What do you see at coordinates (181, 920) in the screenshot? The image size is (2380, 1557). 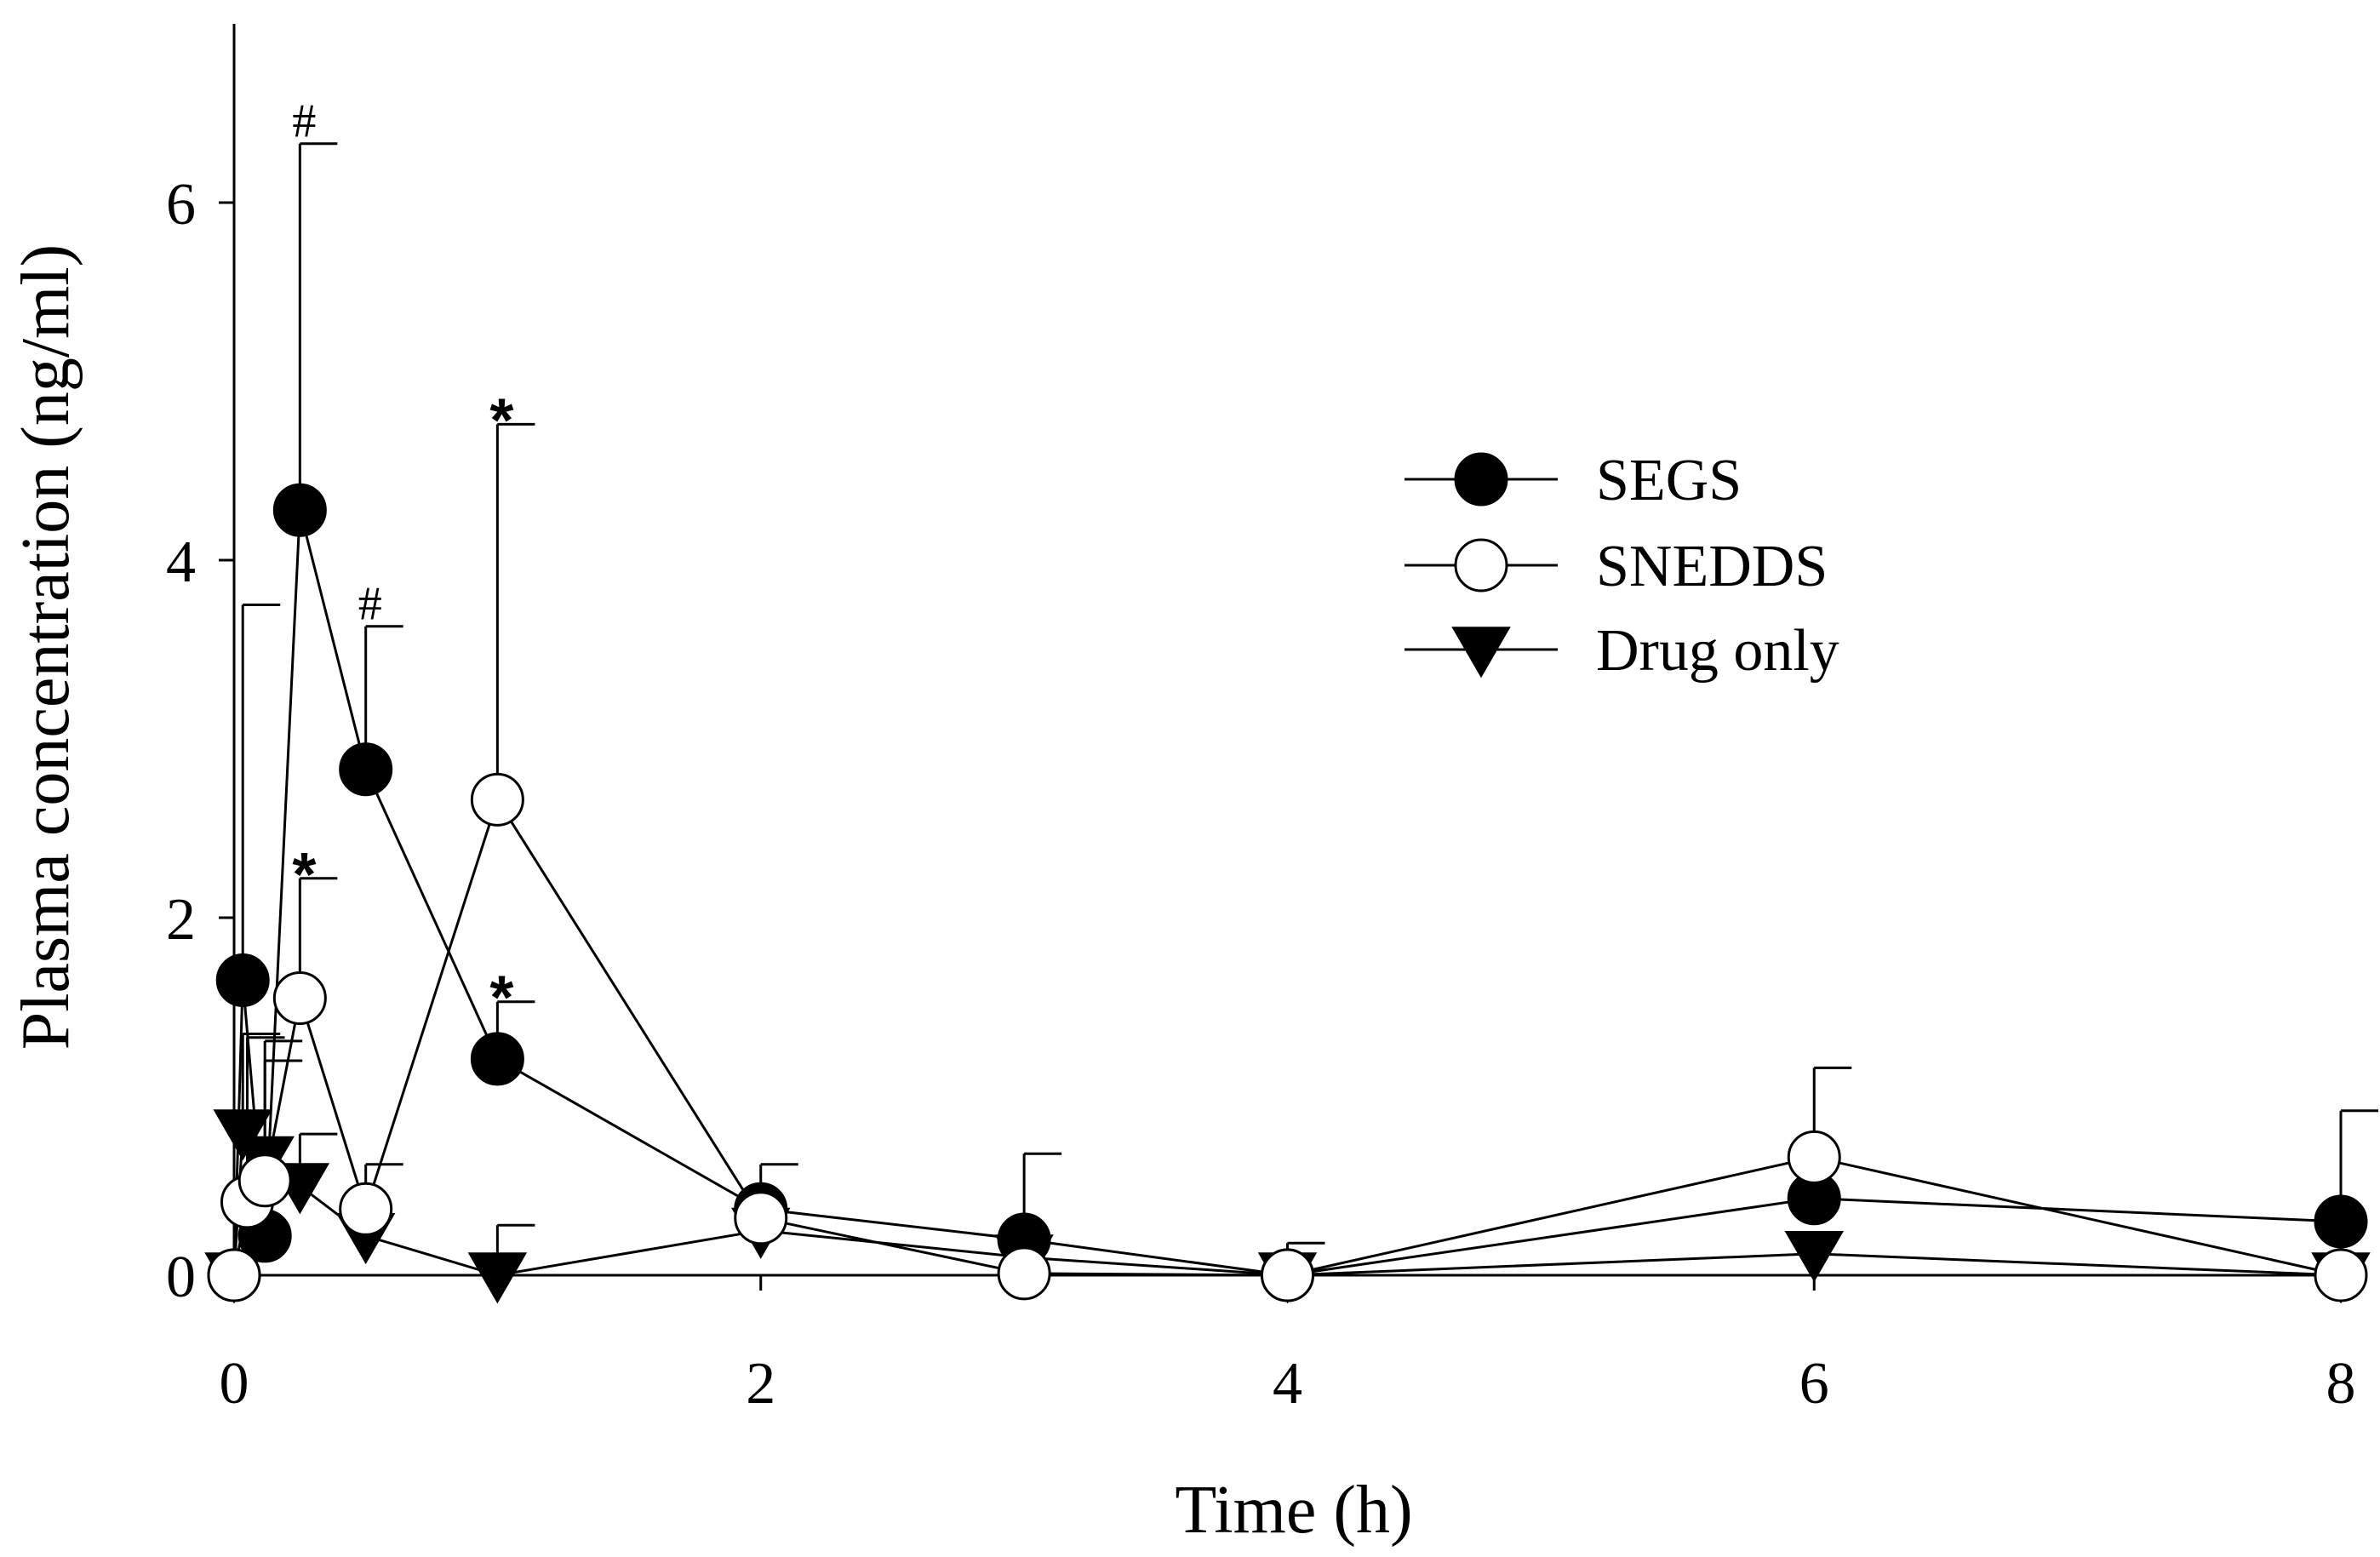 I see `y-tick-label: 2` at bounding box center [181, 920].